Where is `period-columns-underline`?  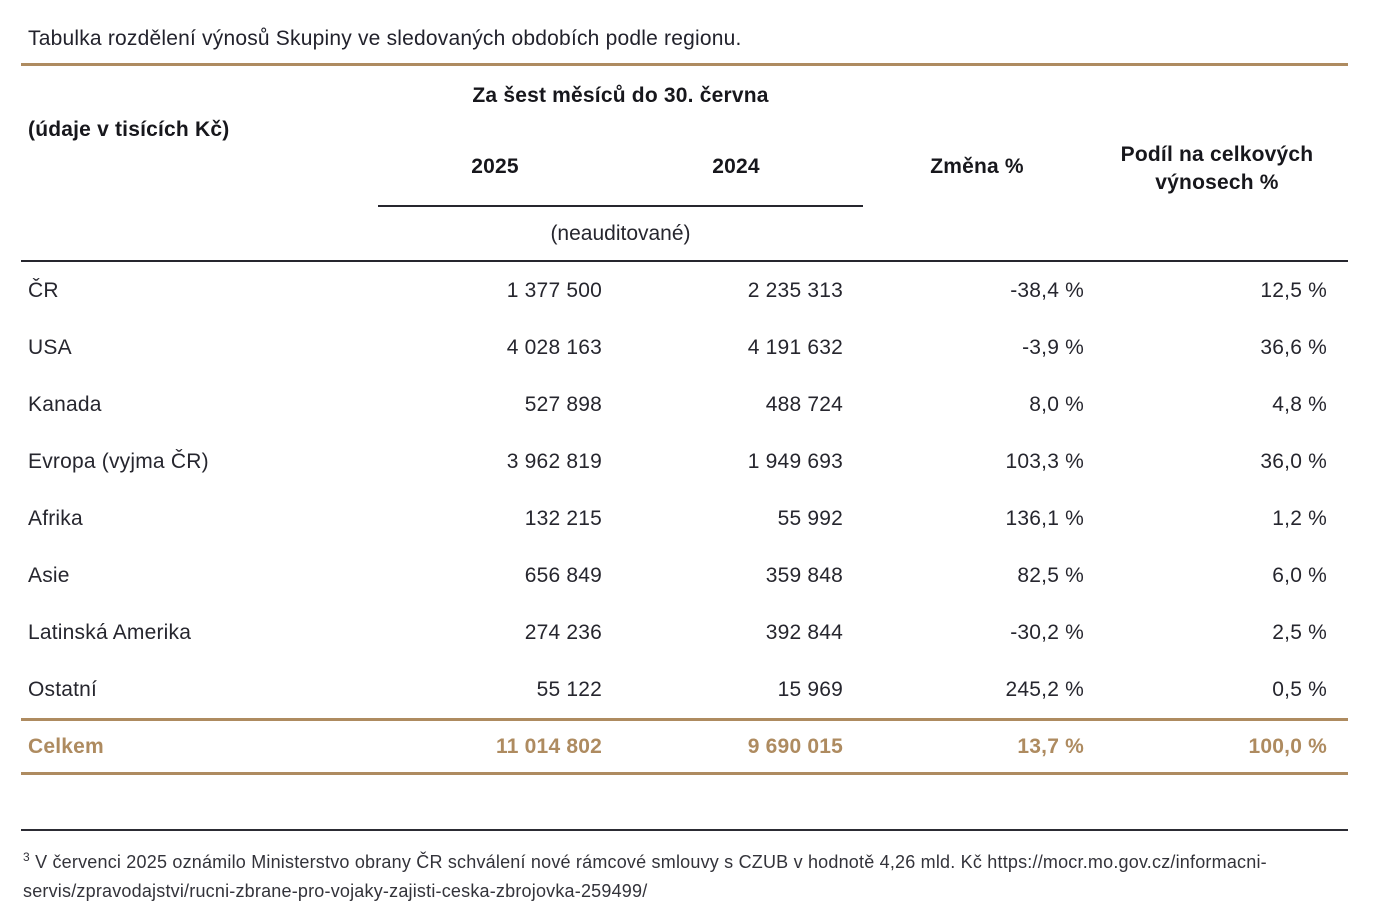 period-columns-underline is located at coordinates (620, 206).